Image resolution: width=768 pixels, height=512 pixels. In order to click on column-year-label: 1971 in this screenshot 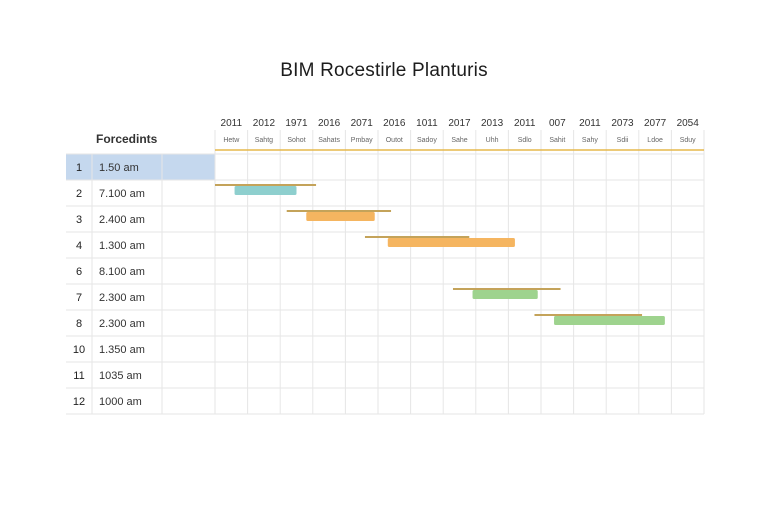, I will do `click(296, 123)`.